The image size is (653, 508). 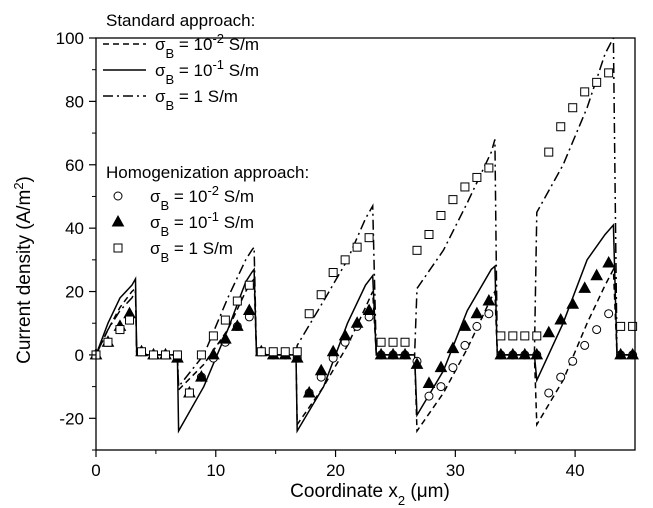 What do you see at coordinates (427, 491) in the screenshot?
I see `x-axis-title-unit: (μm)` at bounding box center [427, 491].